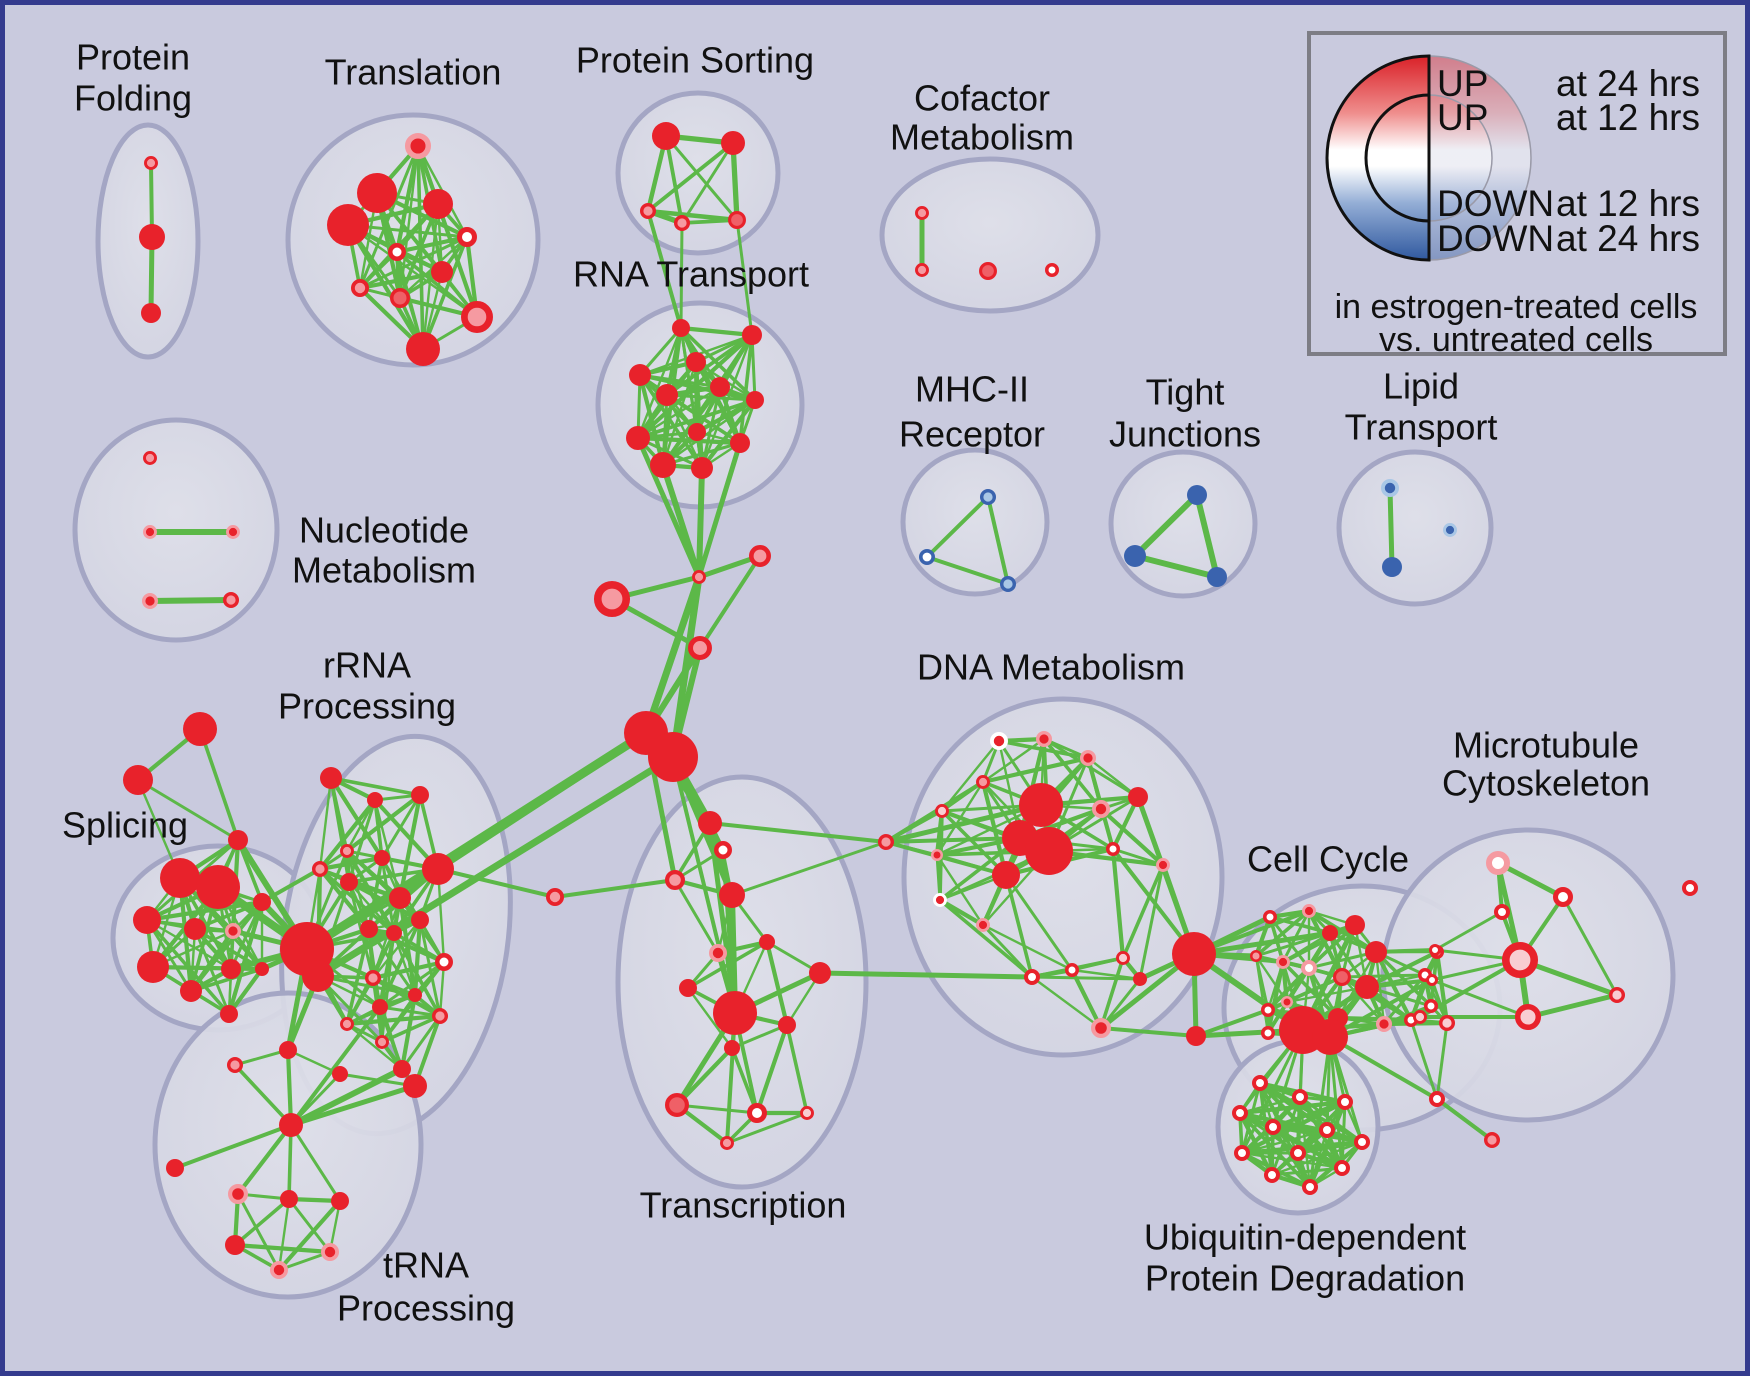 The image size is (1750, 1376). Describe the element at coordinates (640, 375) in the screenshot. I see `node-r4` at that location.